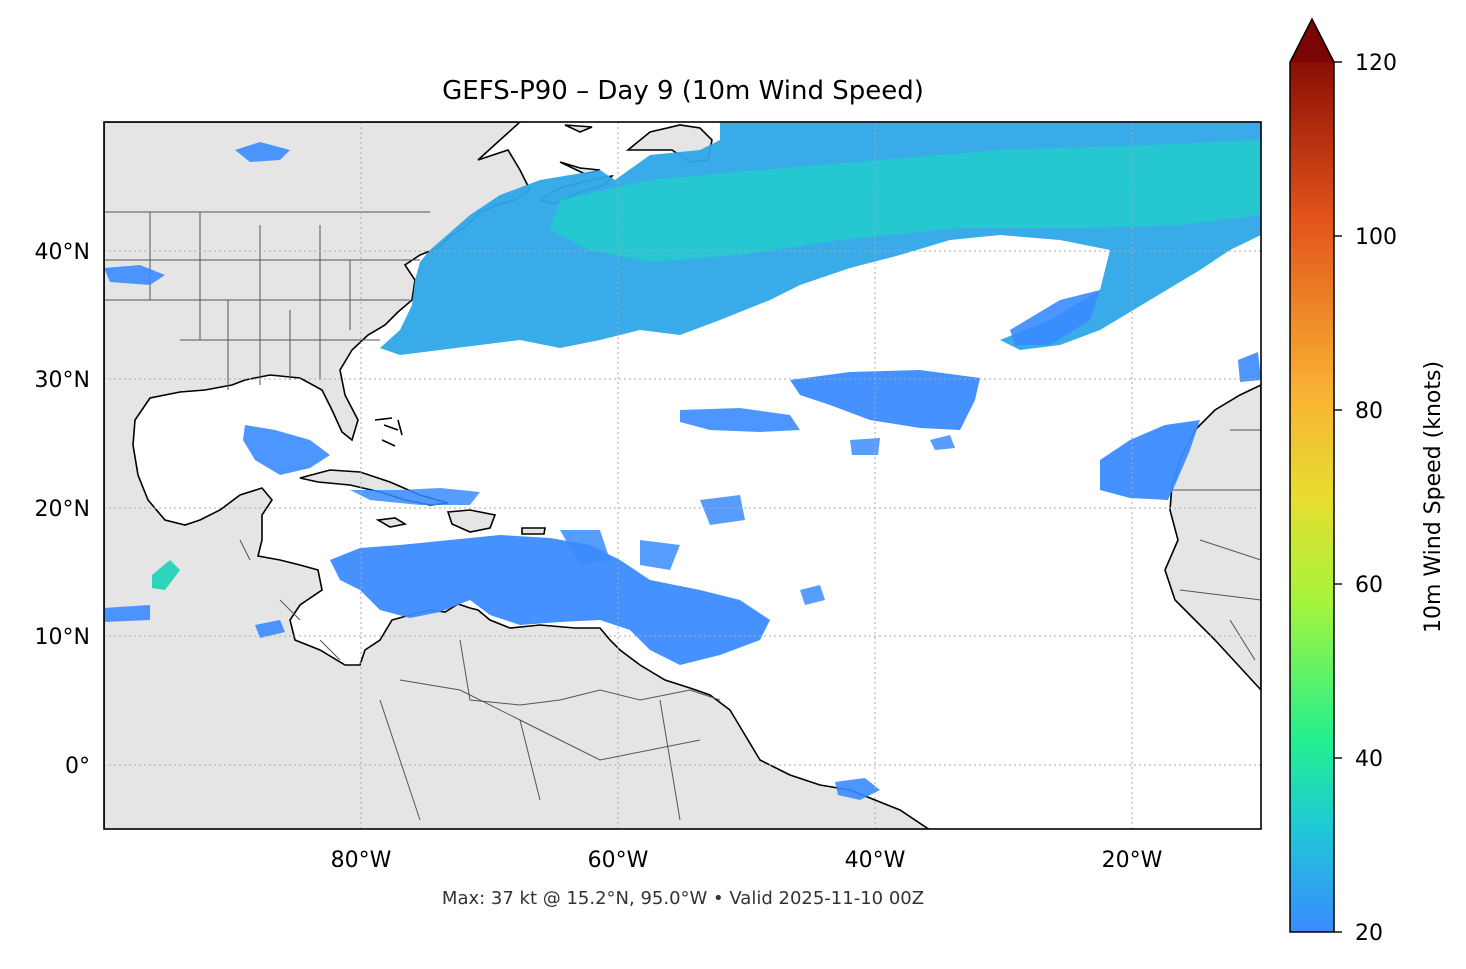  Describe the element at coordinates (286, 450) in the screenshot. I see `wind-patch-gulf` at that location.